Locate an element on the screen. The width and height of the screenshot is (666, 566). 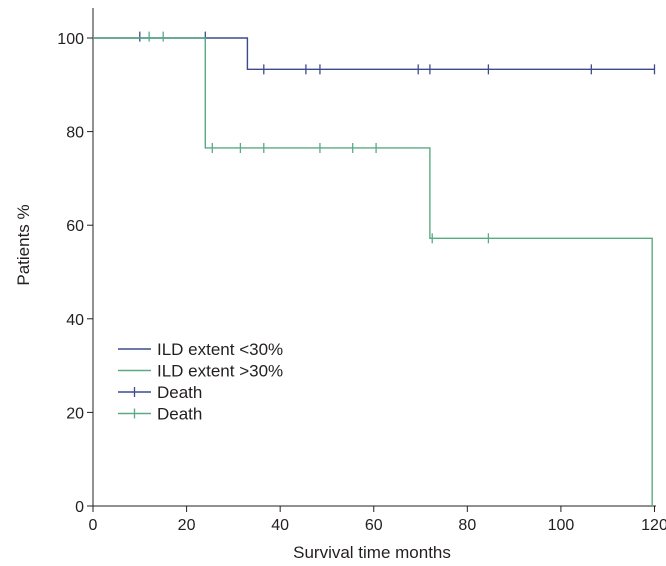
series-1-survival-line is located at coordinates (374, 54).